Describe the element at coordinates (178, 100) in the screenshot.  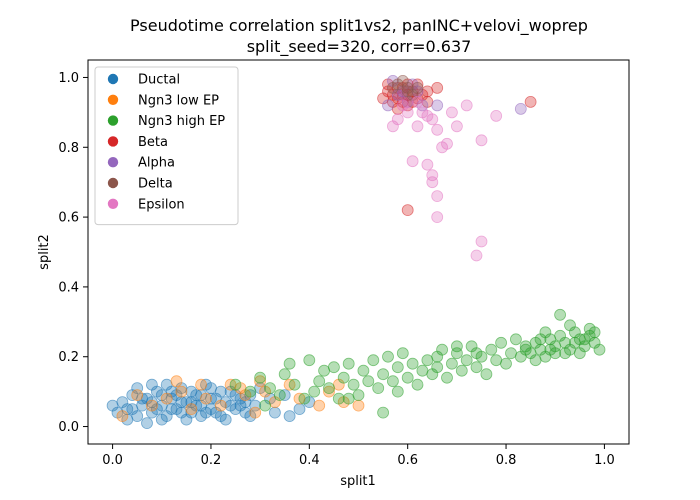
I see `legend-label: Ngn3 low EP` at that location.